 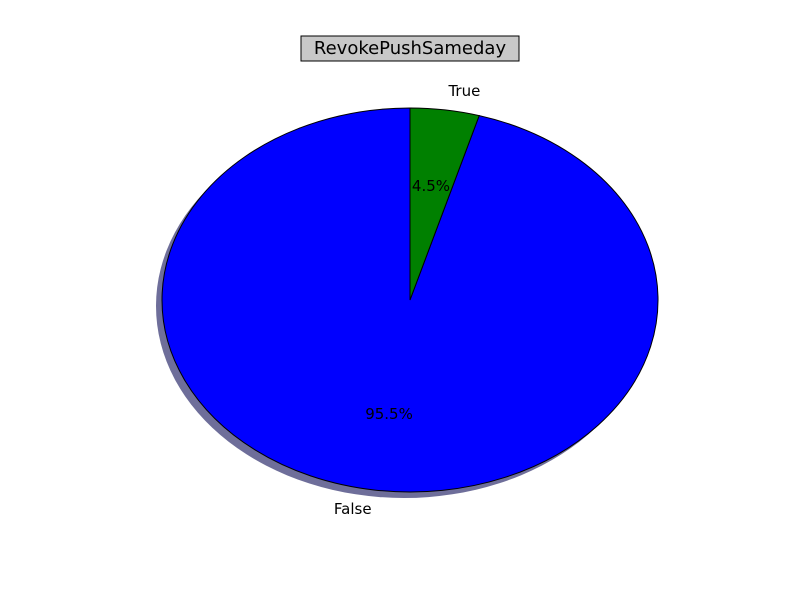 I want to click on chart-title-group: RevokePushSameday, so click(x=410, y=48).